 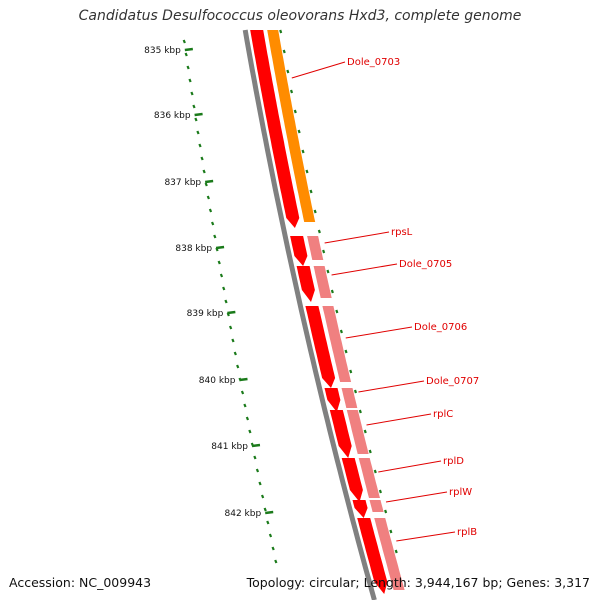 I want to click on gene-outer-band-rplD, so click(x=369, y=478).